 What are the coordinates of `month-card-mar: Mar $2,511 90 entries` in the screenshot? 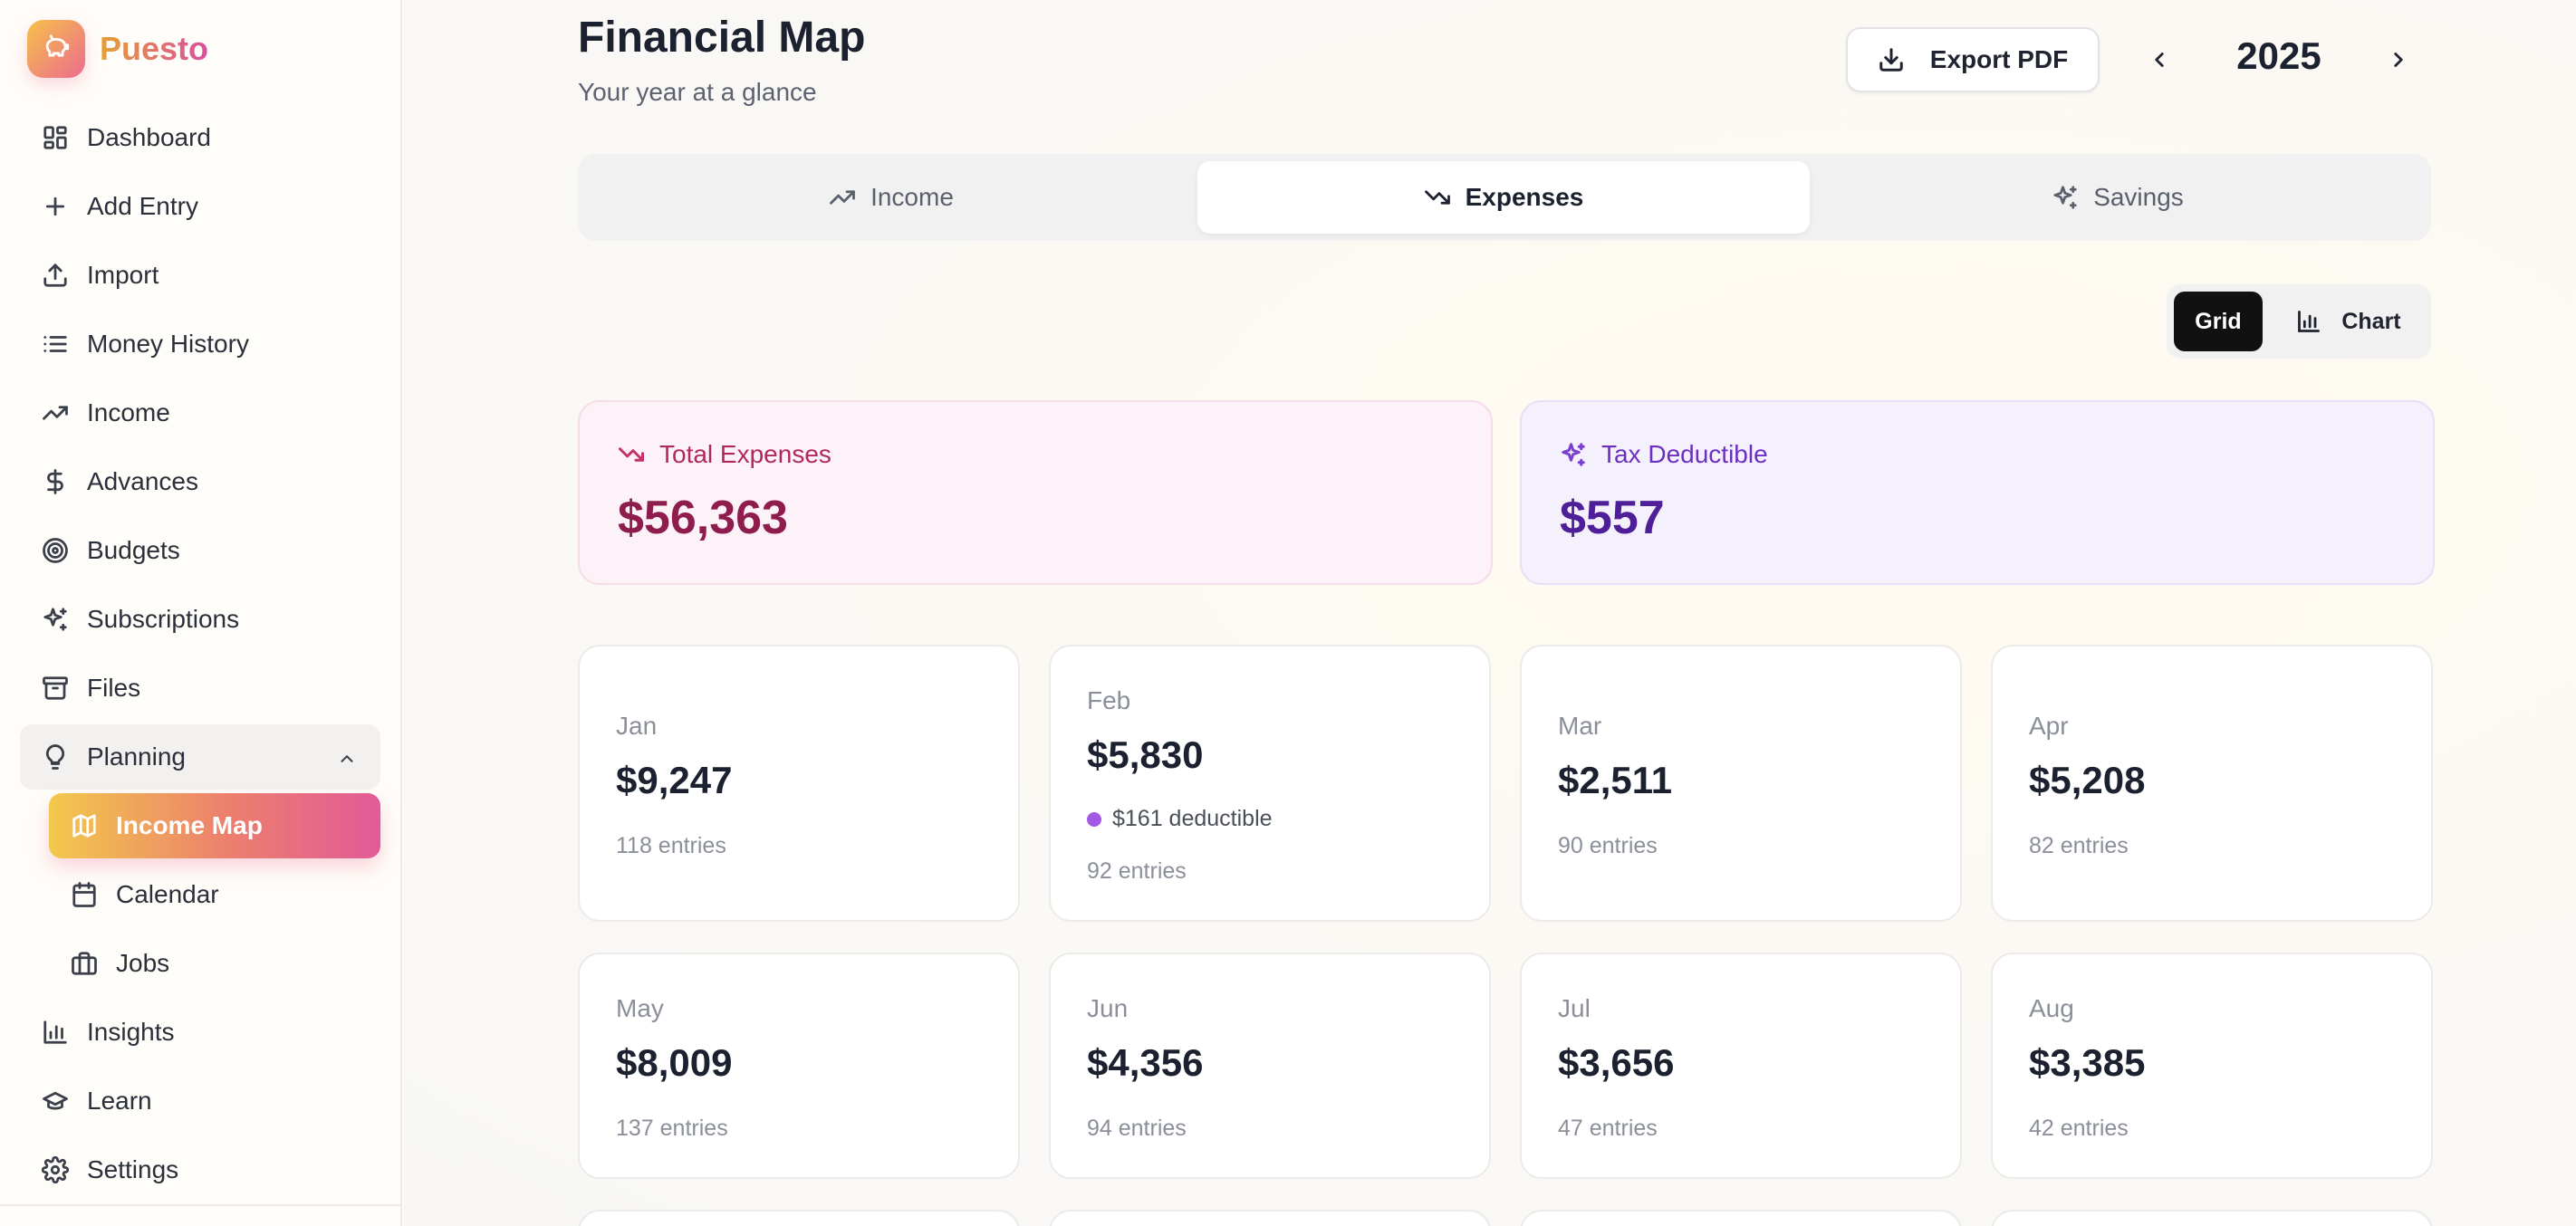 It's located at (1741, 784).